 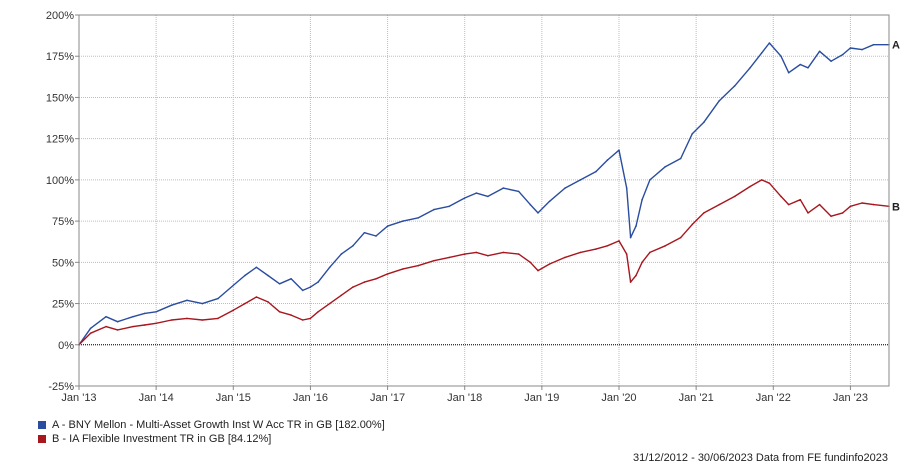 What do you see at coordinates (60, 140) in the screenshot?
I see `y-tick-label: 125%` at bounding box center [60, 140].